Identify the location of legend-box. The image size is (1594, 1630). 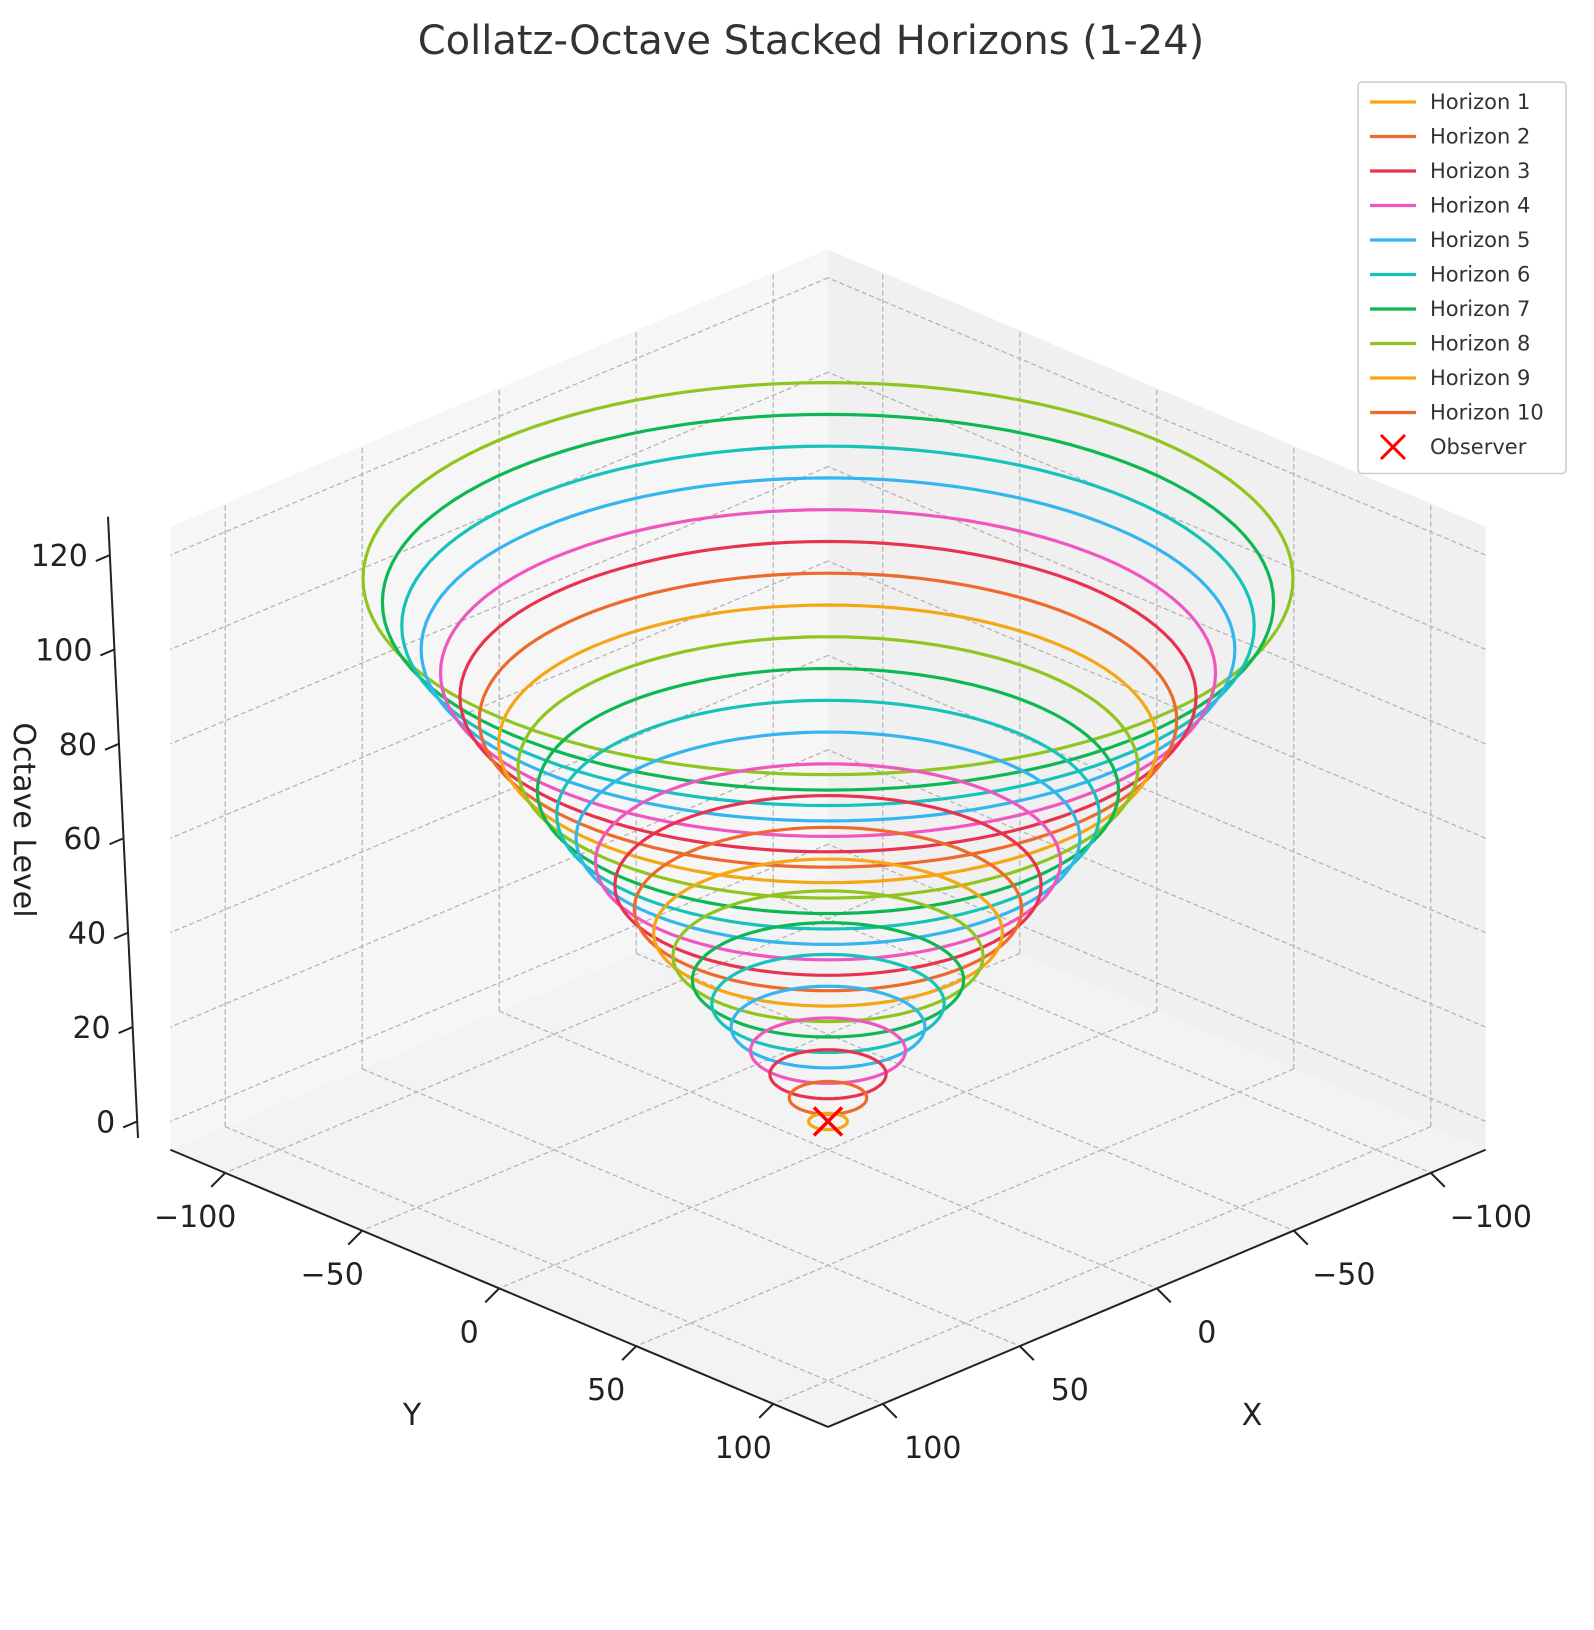
(1462, 278).